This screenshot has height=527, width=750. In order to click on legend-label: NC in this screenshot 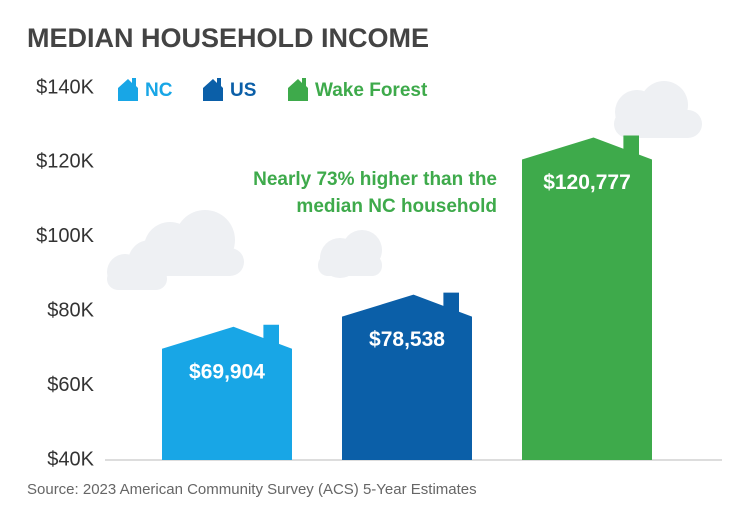, I will do `click(159, 90)`.